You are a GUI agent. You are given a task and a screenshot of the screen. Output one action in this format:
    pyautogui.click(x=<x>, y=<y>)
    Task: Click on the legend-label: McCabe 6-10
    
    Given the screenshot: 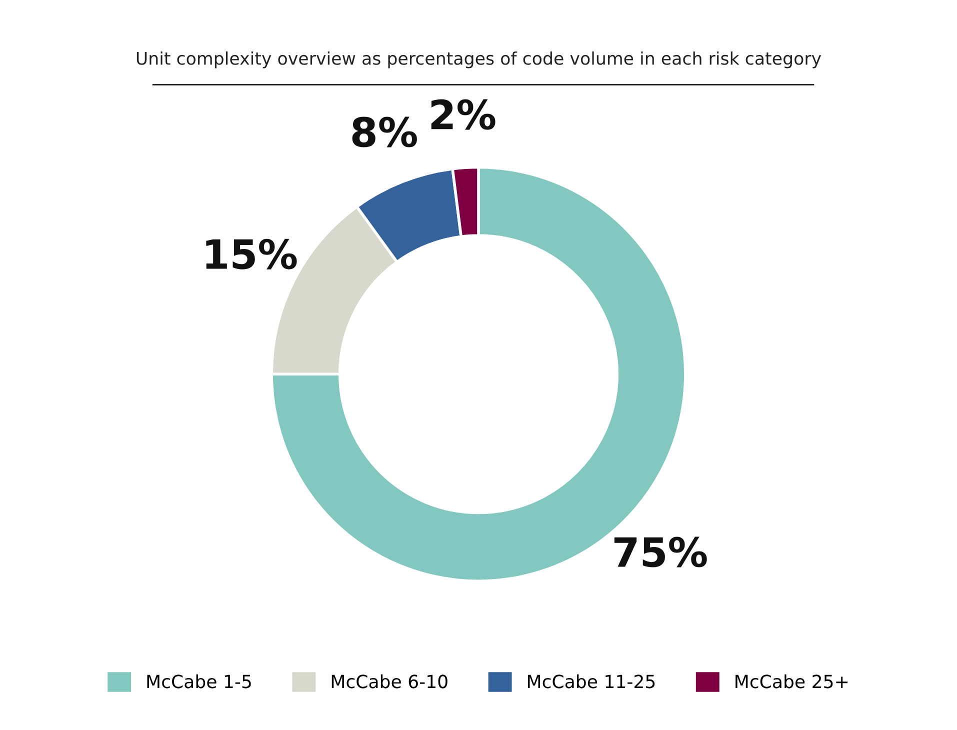 What is the action you would take?
    pyautogui.click(x=390, y=681)
    